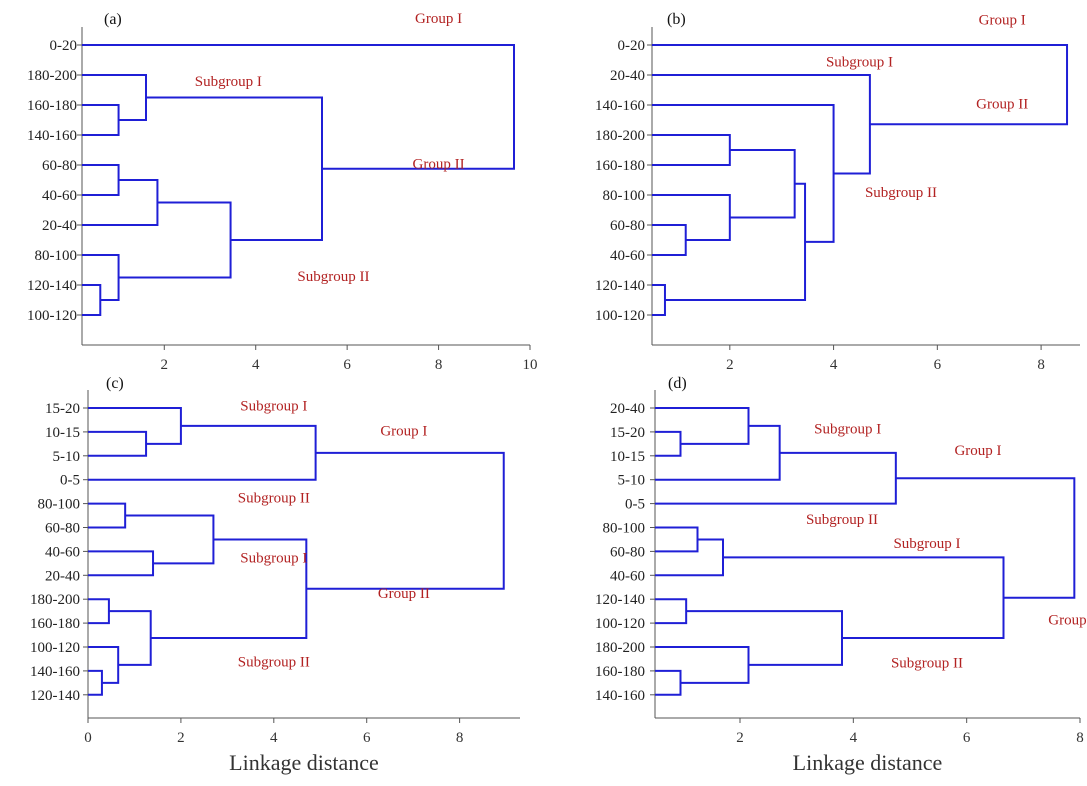 Image resolution: width=1087 pixels, height=786 pixels. What do you see at coordinates (530, 365) in the screenshot?
I see `x-tick-label: 10` at bounding box center [530, 365].